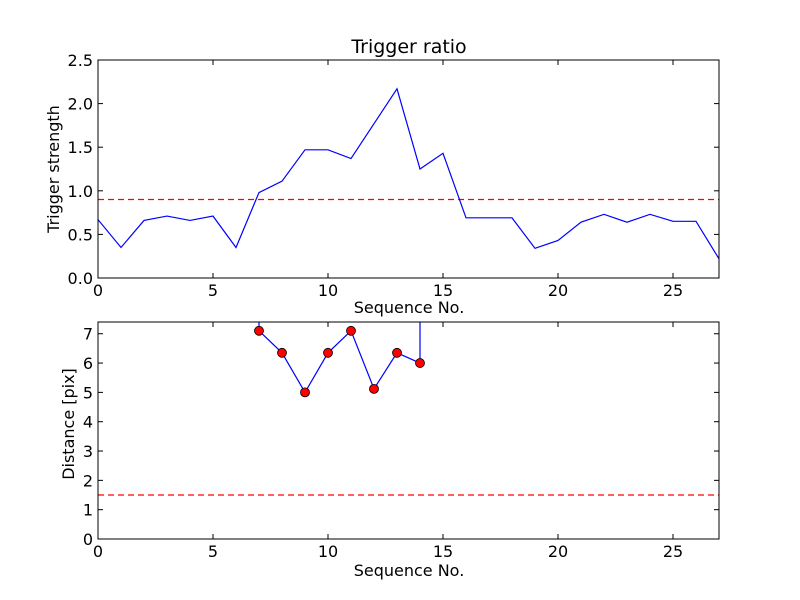  What do you see at coordinates (88, 480) in the screenshot?
I see `bottom-y-tick-label: 2` at bounding box center [88, 480].